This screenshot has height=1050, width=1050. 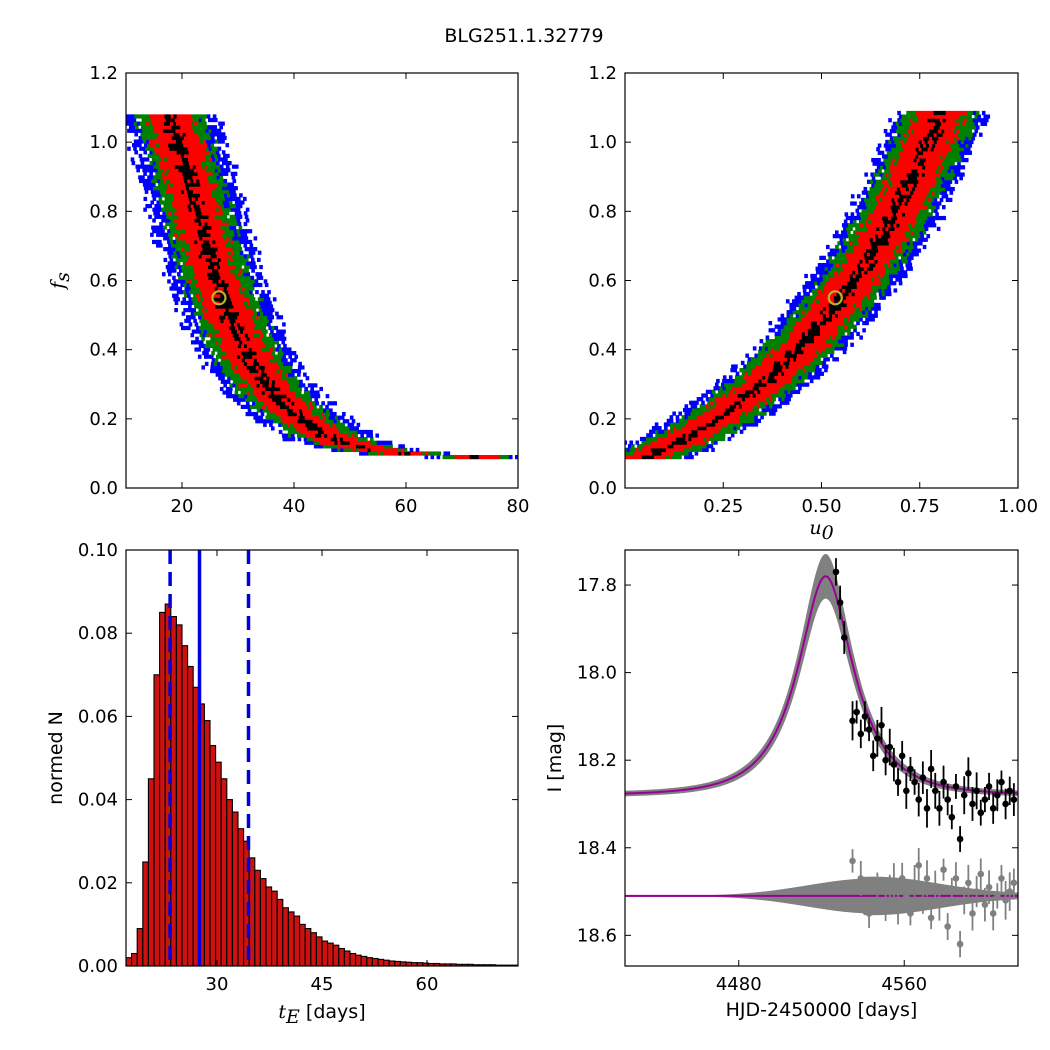 What do you see at coordinates (103, 211) in the screenshot?
I see `y-tick-label: 0.8` at bounding box center [103, 211].